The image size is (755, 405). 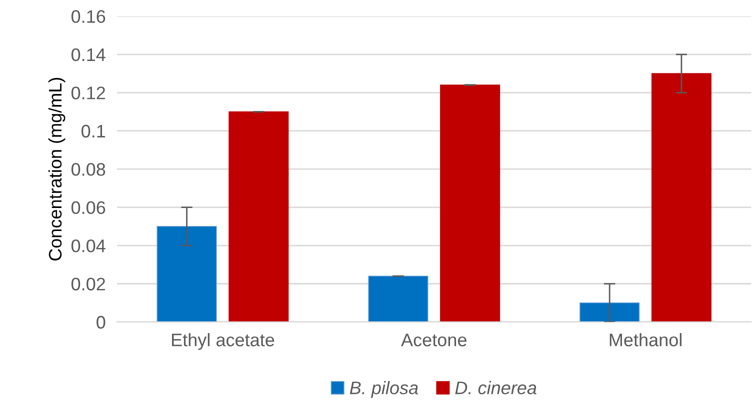 I want to click on y-tick-label: 0.12, so click(x=88, y=93).